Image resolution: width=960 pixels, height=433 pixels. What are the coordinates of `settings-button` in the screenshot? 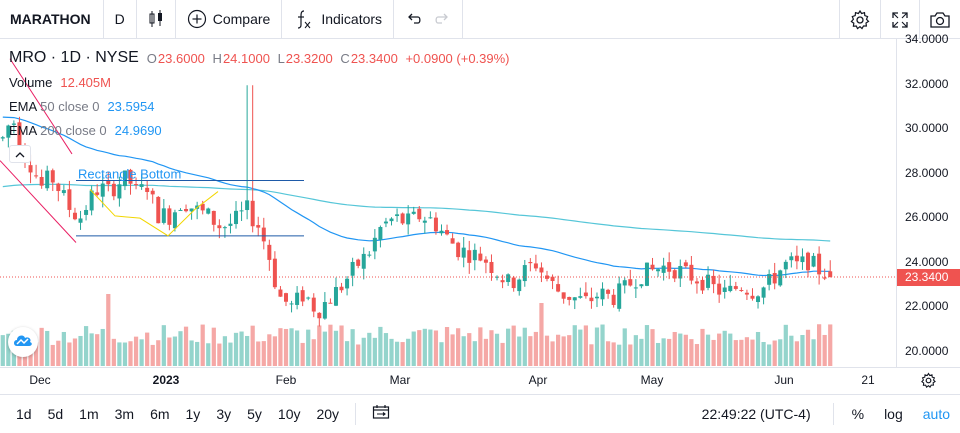 It's located at (859, 19).